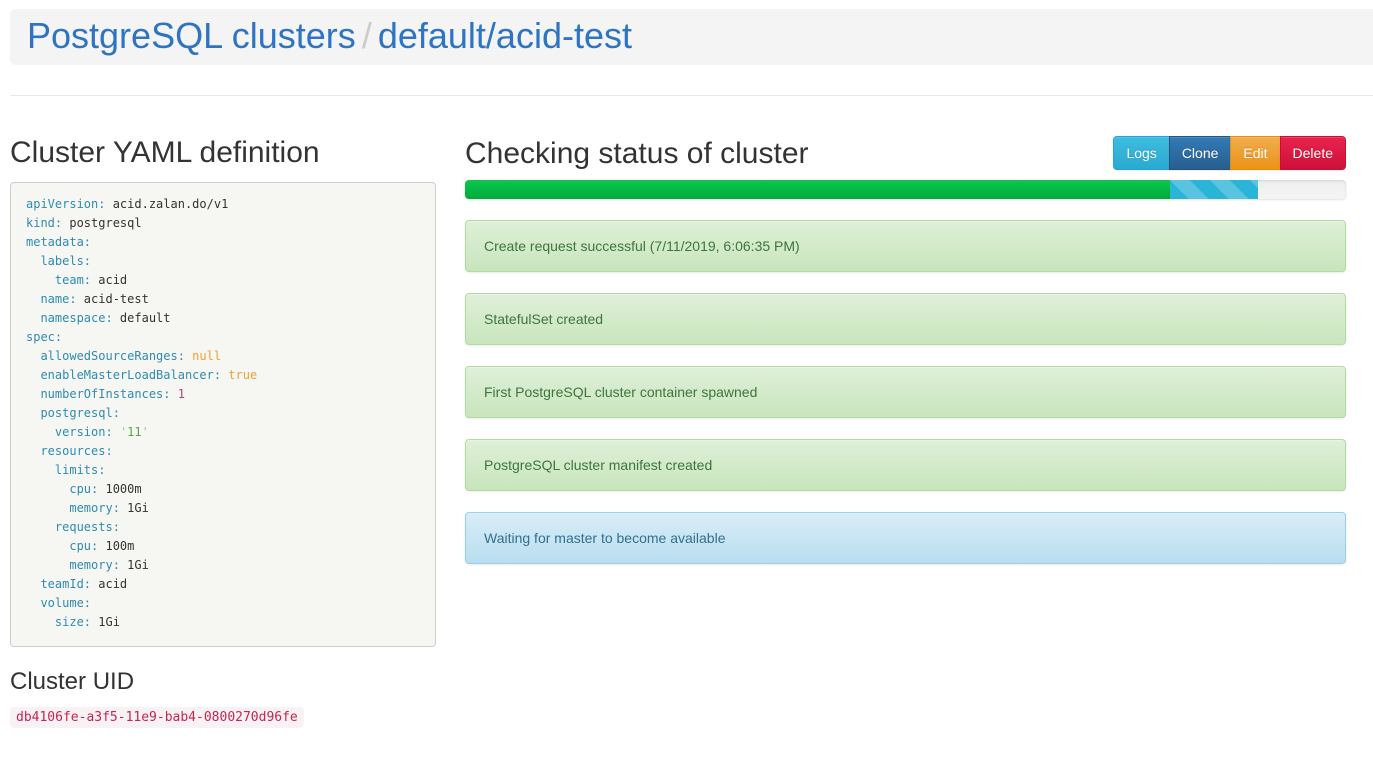 Image resolution: width=1373 pixels, height=759 pixels. I want to click on breadcrumb-item: default/acid-test, so click(504, 35).